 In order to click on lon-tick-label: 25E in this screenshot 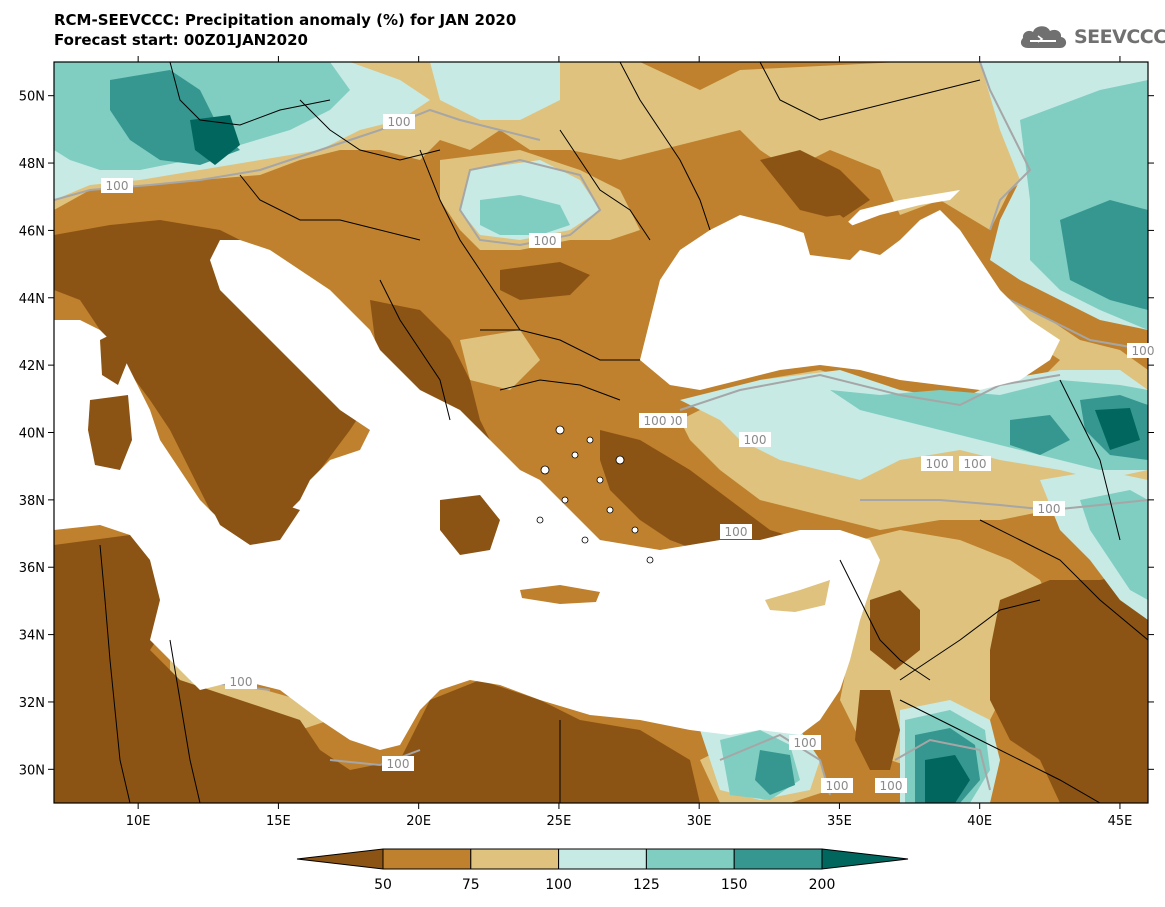, I will do `click(559, 821)`.